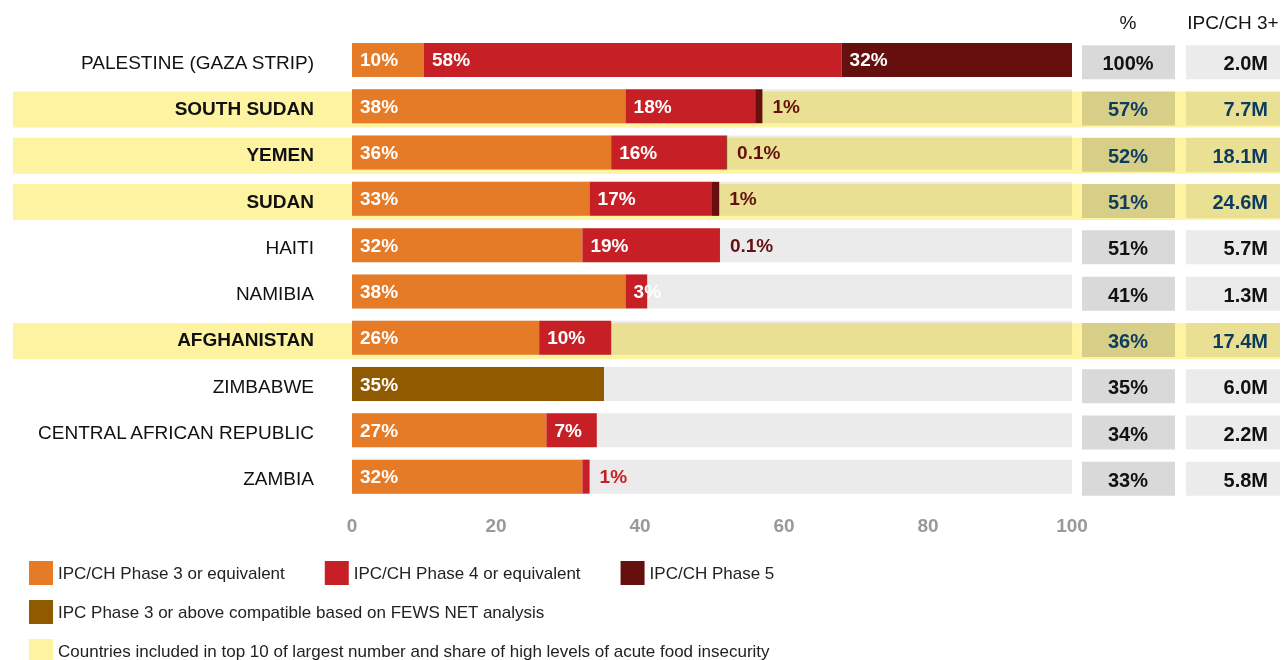 This screenshot has width=1287, height=660. What do you see at coordinates (352, 525) in the screenshot?
I see `x-tick-label: 0` at bounding box center [352, 525].